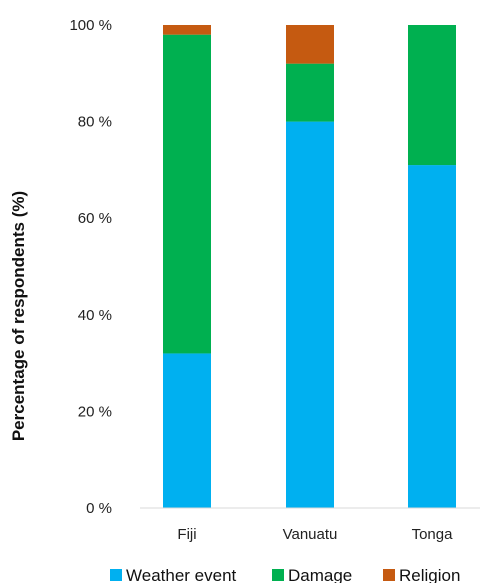 The image size is (503, 583). I want to click on y-tick-label: 0 %, so click(99, 508).